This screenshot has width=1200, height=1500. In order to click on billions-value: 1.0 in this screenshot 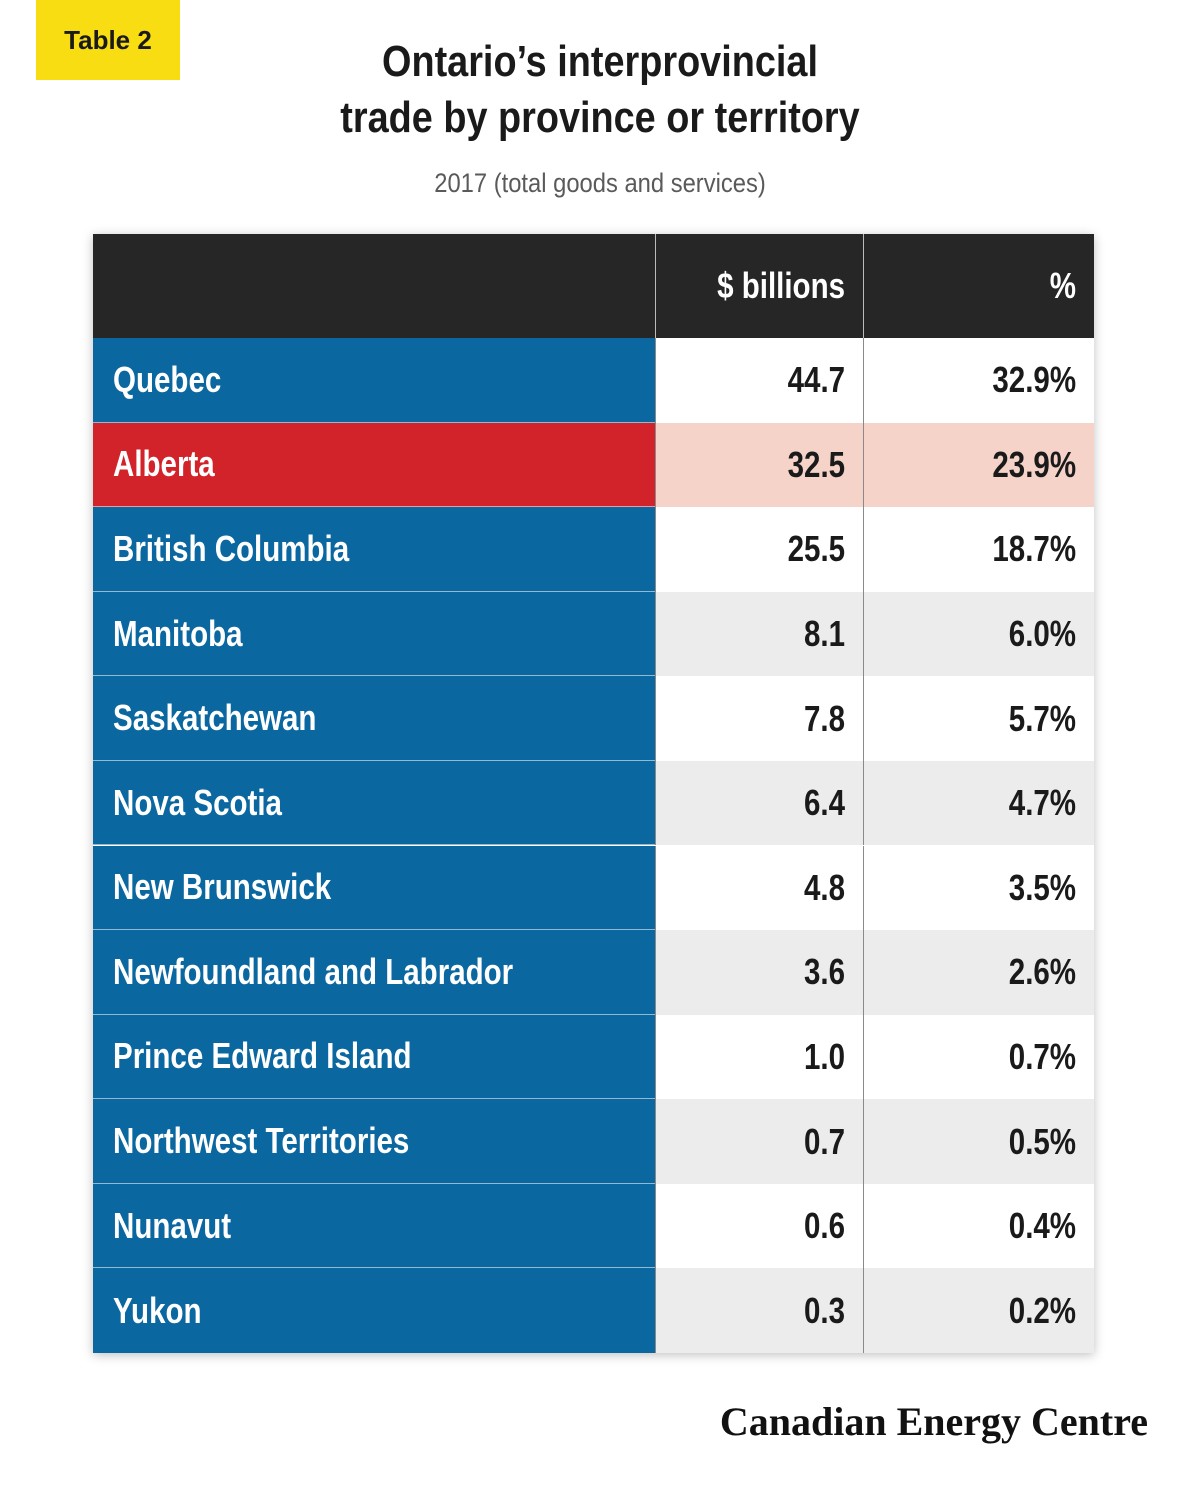, I will do `click(824, 1056)`.